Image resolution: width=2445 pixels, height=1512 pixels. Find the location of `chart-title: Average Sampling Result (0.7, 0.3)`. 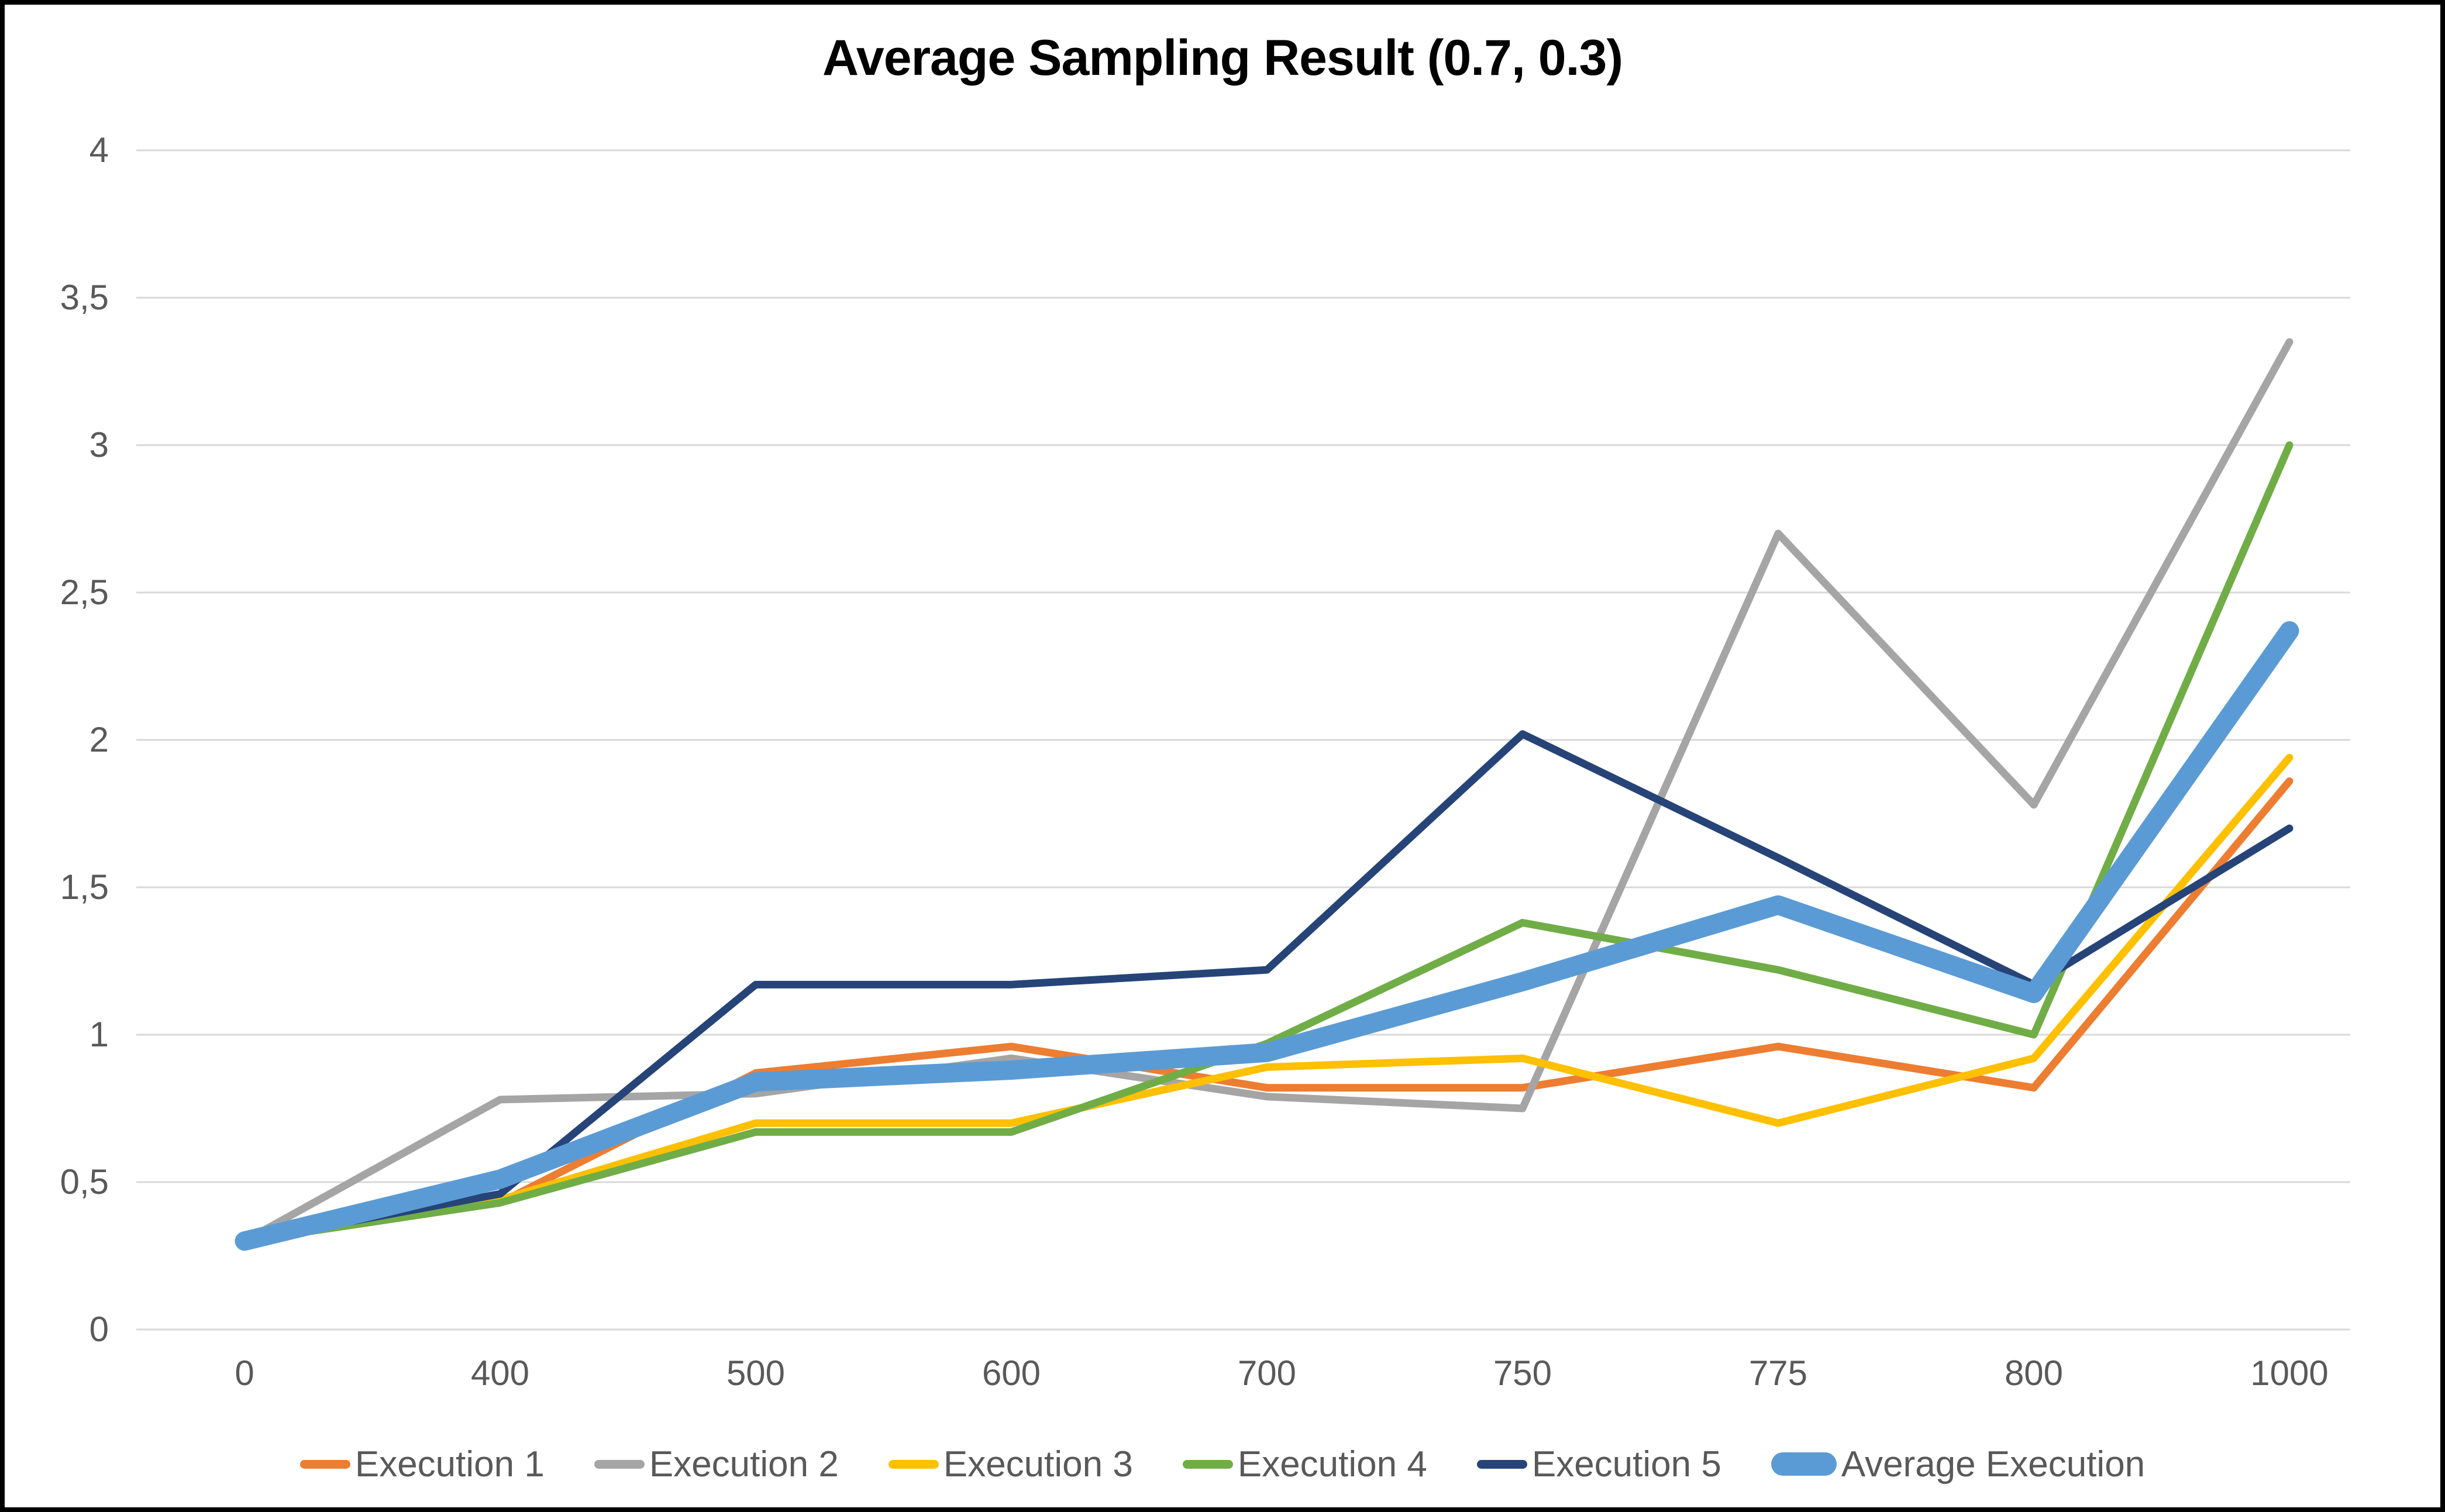

chart-title: Average Sampling Result (0.7, 0.3) is located at coordinates (1222, 58).